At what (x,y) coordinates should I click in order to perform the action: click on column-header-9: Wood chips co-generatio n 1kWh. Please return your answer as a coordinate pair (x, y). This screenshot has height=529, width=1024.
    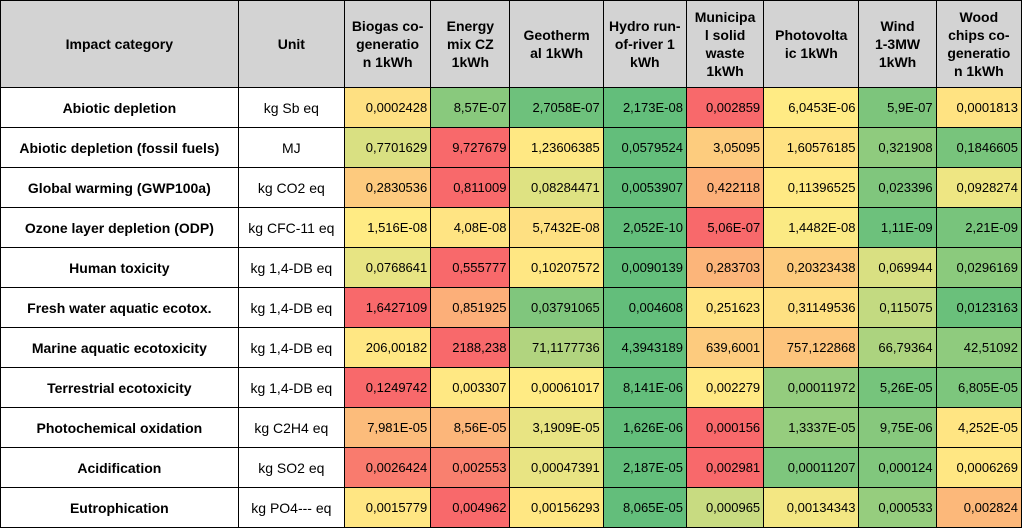
    Looking at the image, I should click on (979, 44).